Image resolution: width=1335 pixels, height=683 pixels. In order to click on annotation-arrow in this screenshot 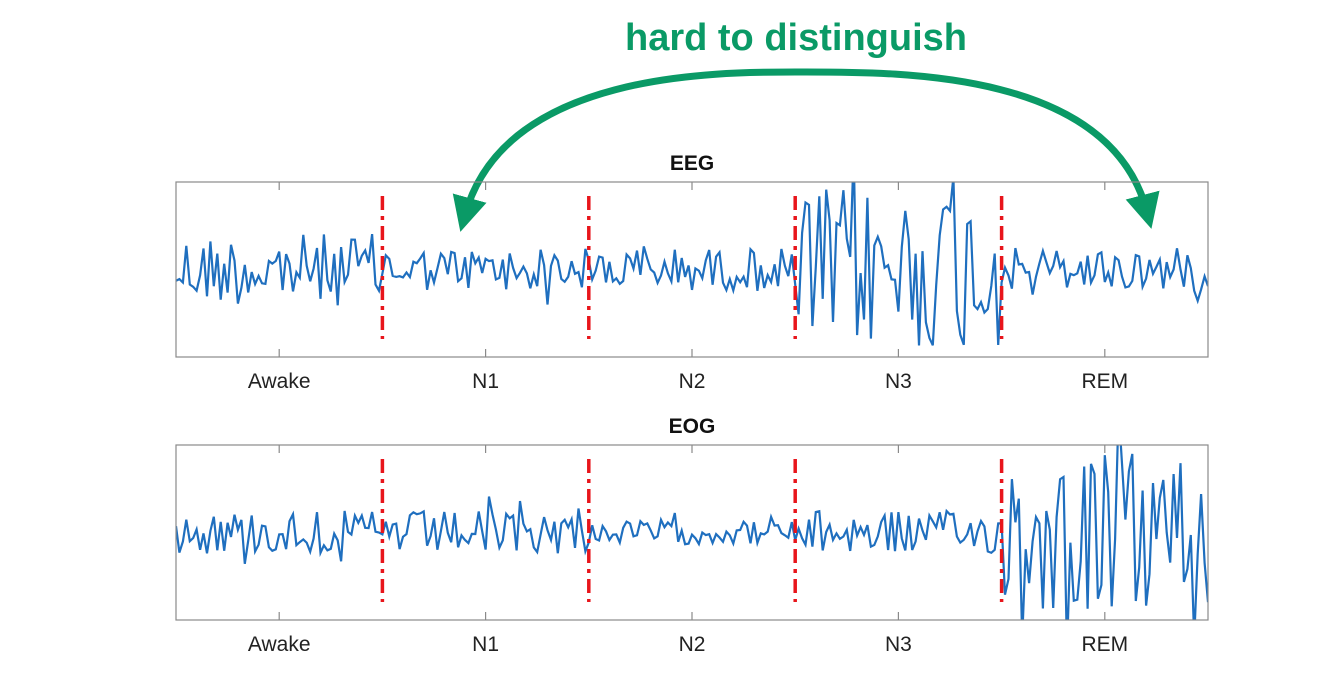, I will do `click(806, 150)`.